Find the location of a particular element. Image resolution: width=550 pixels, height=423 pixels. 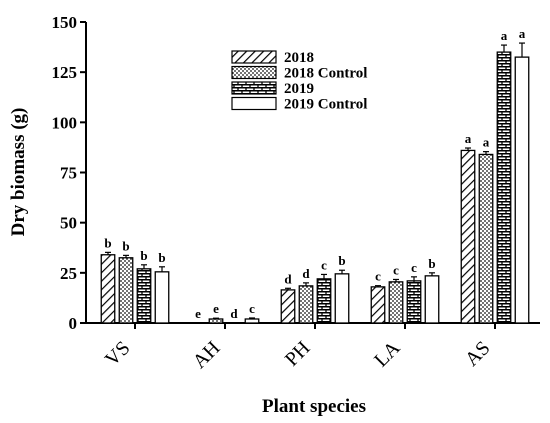

y-tick-label: 100 is located at coordinates (65, 122).